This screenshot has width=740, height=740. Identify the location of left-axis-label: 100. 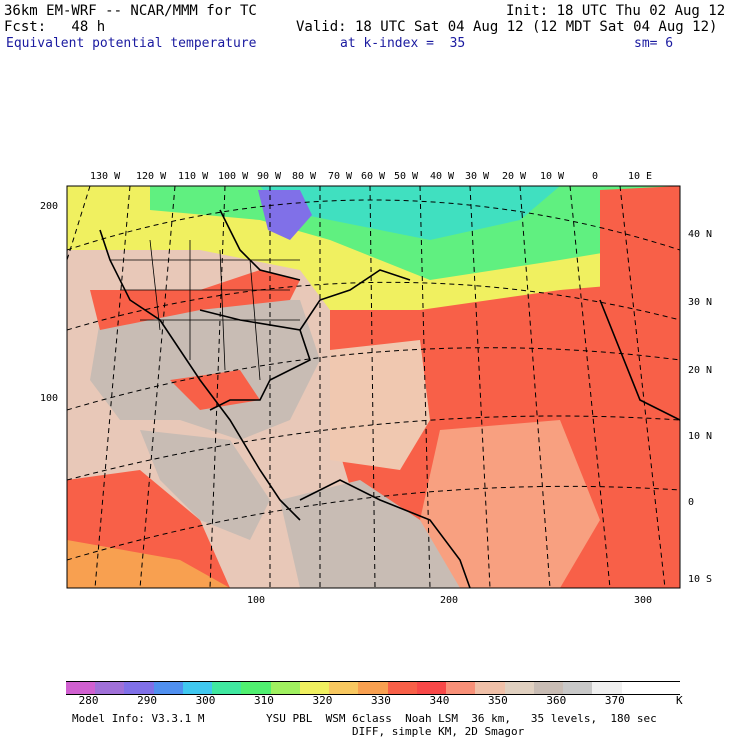
(49, 398).